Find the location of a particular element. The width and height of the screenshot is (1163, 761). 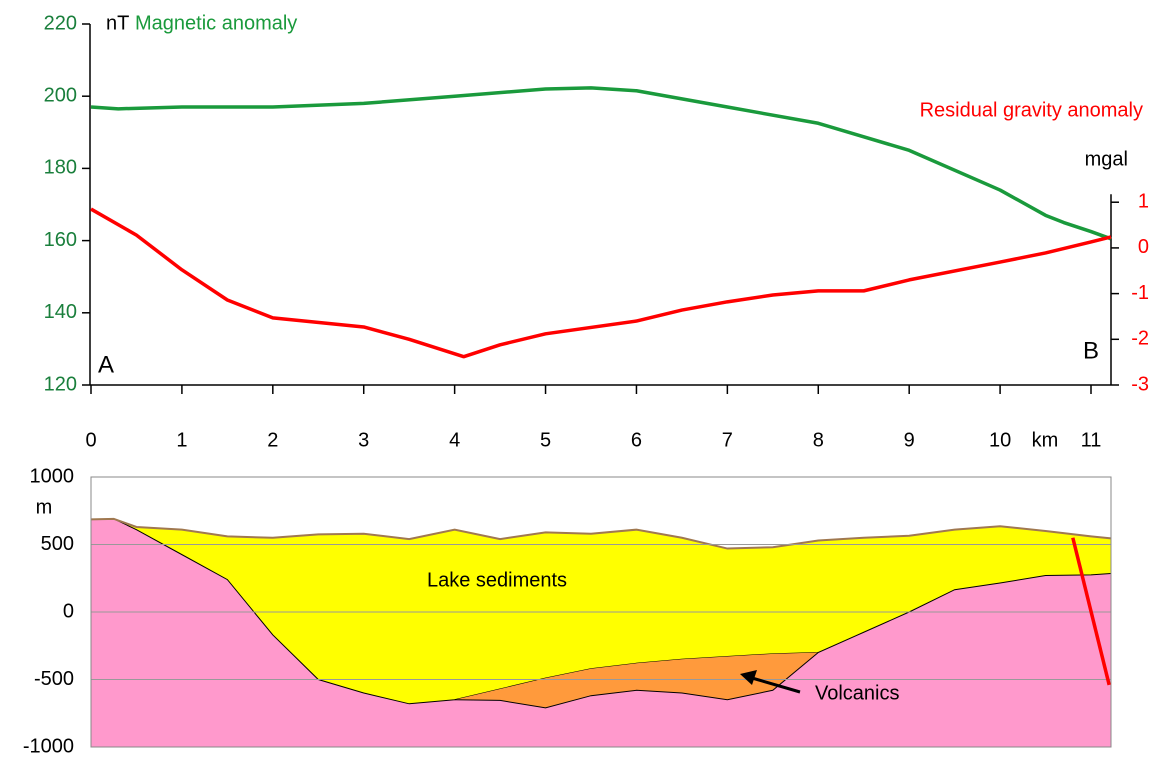

y-tick-label: 220 is located at coordinates (60, 23).